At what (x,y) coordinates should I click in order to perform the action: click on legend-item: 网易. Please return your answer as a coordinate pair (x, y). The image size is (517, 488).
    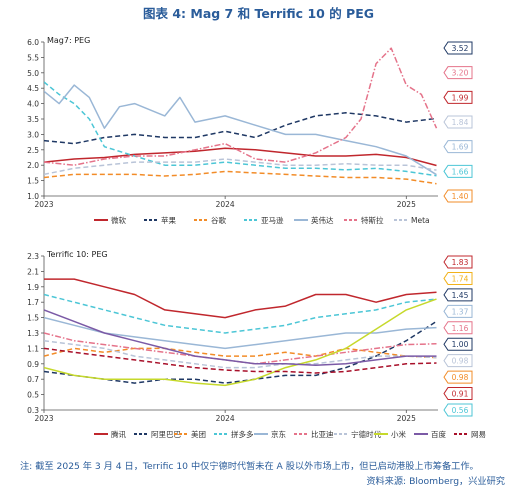
    Looking at the image, I should click on (470, 434).